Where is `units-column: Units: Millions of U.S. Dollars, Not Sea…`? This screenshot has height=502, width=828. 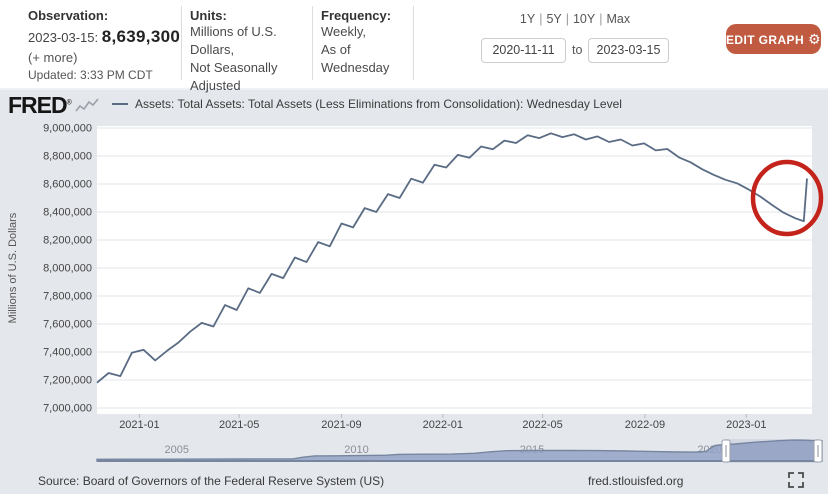
units-column: Units: Millions of U.S. Dollars, Not Sea… is located at coordinates (247, 51).